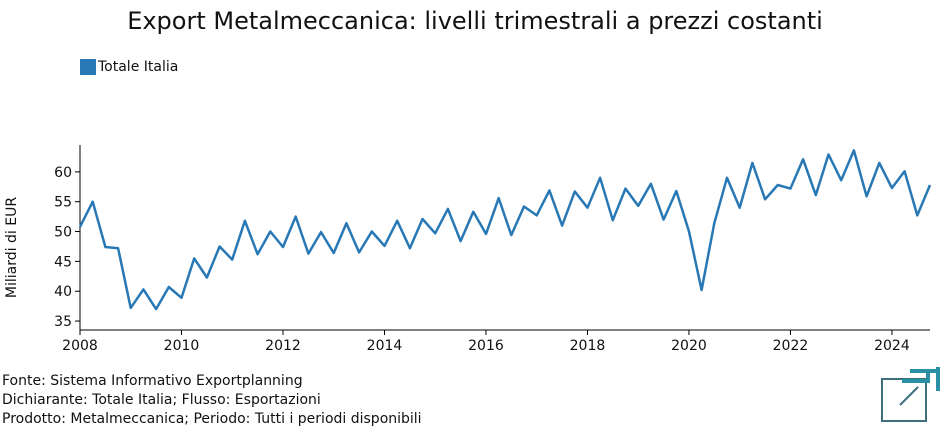 The height and width of the screenshot is (435, 950). Describe the element at coordinates (12, 247) in the screenshot. I see `y-axis-label: Miliardi di EUR` at that location.